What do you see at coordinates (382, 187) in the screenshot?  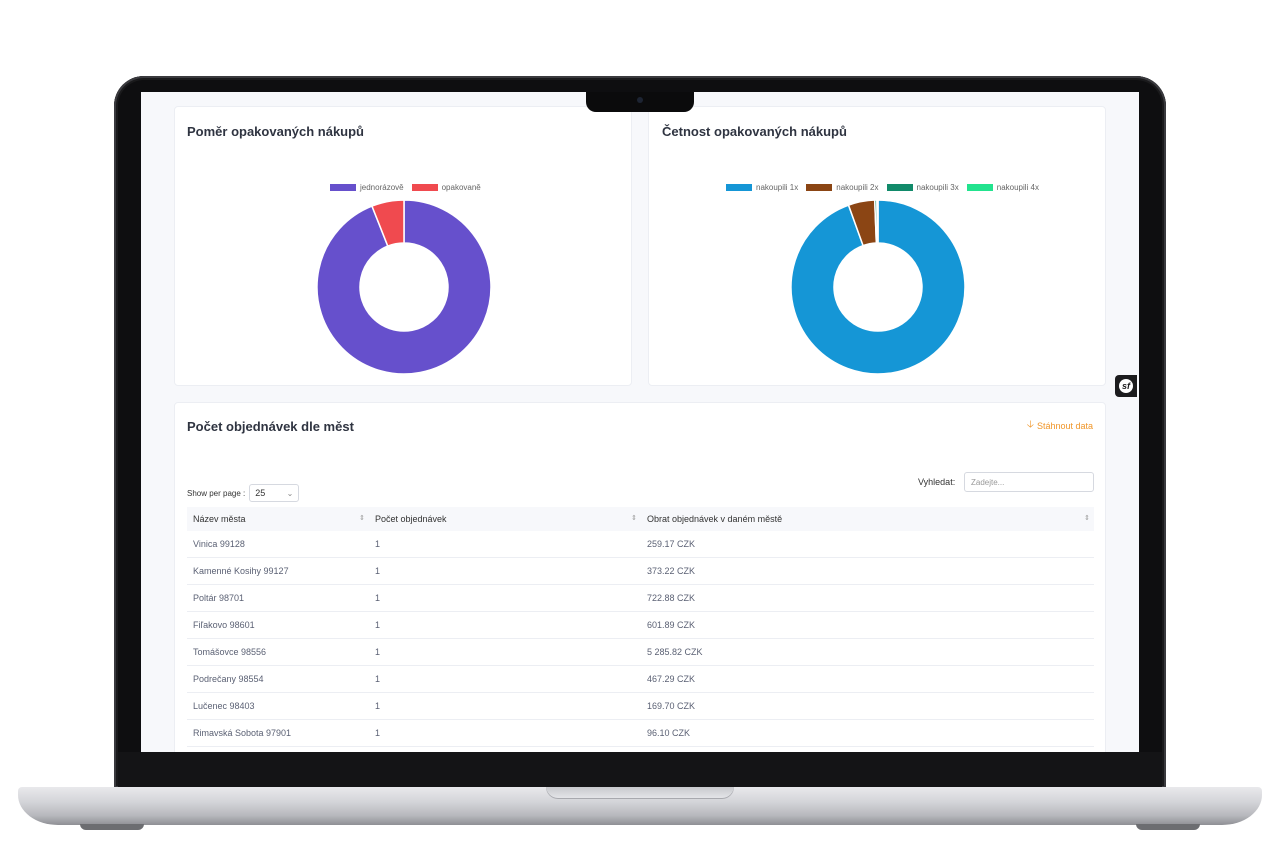 I see `legend-label: jednorázově` at bounding box center [382, 187].